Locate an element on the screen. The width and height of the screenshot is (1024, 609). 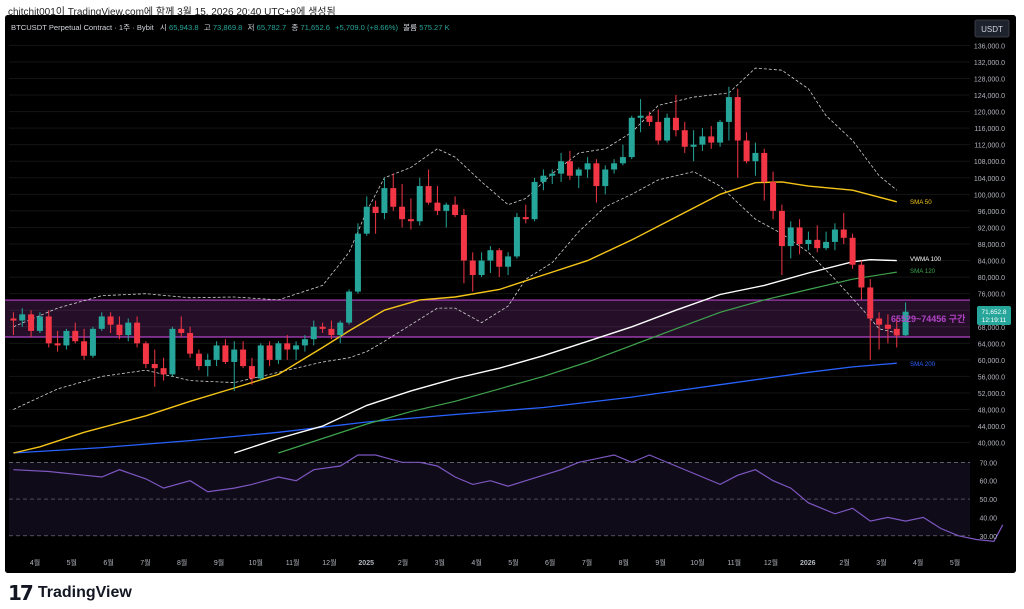
close-value: 71,652.6 is located at coordinates (315, 27).